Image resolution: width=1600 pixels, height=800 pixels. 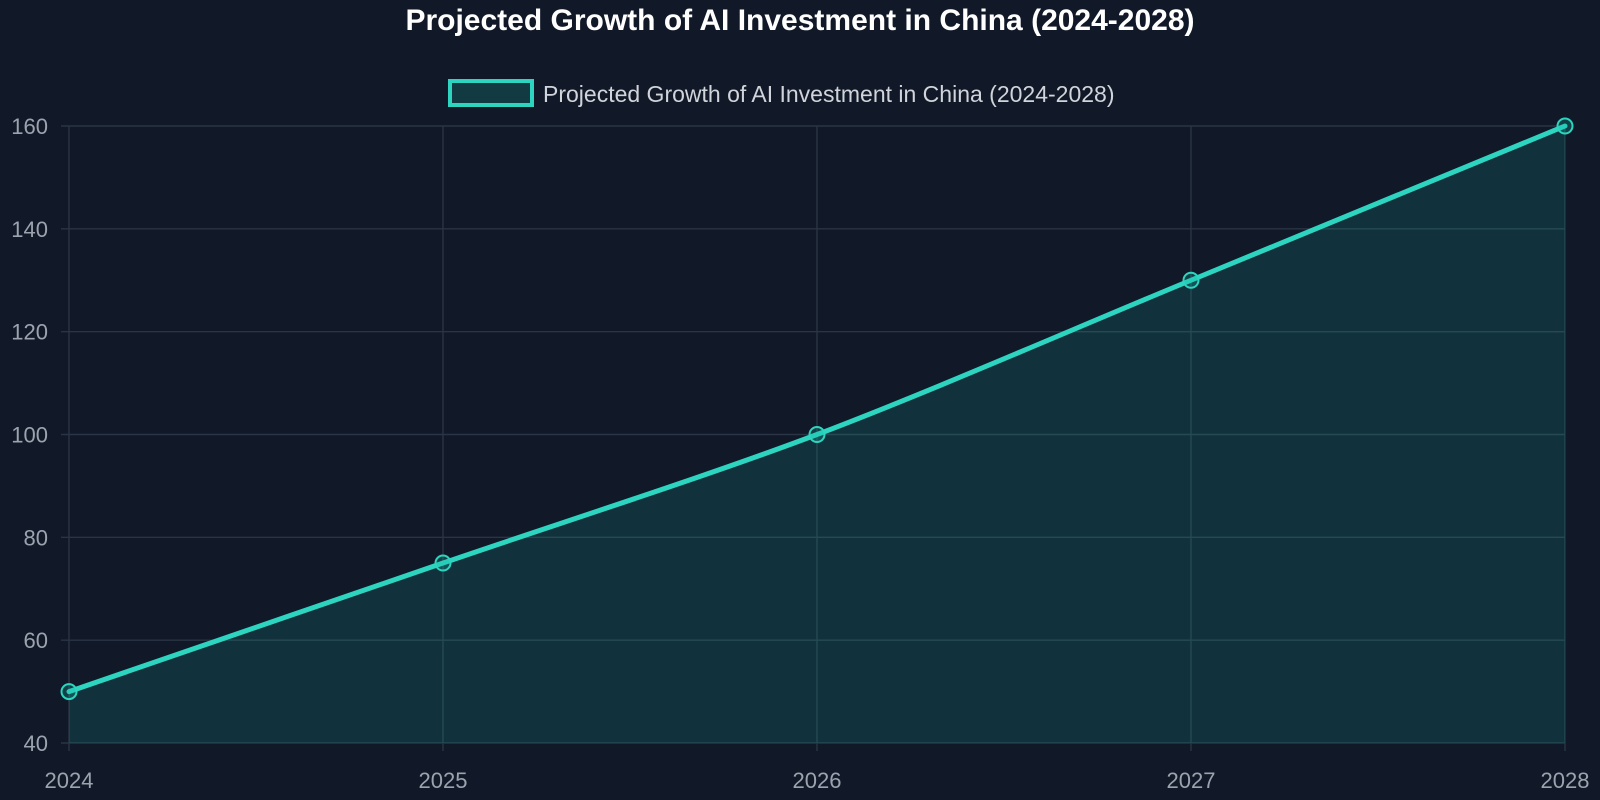 I want to click on y-tick-label: 140, so click(x=29, y=229).